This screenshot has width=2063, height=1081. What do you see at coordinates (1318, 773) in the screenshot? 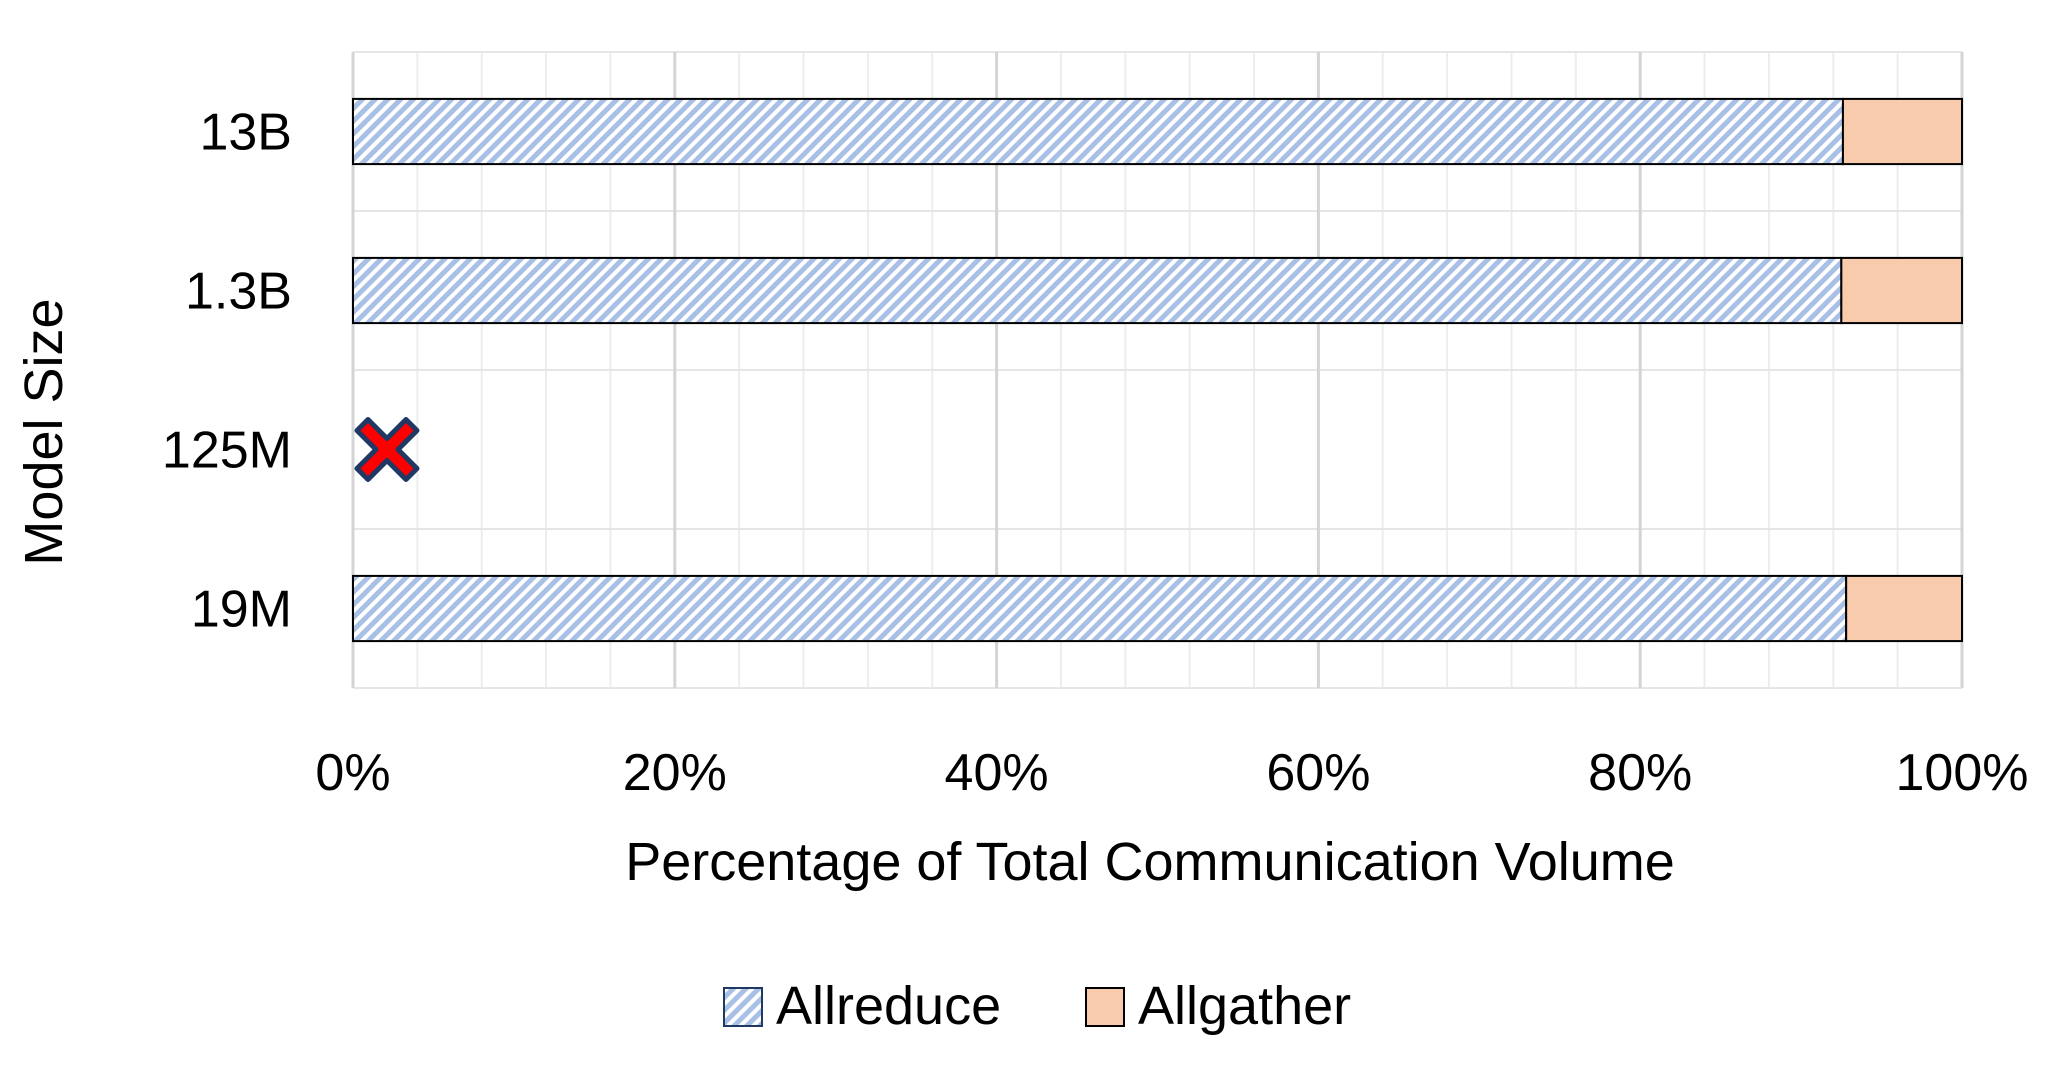
I see `x-tick-label: 60%` at bounding box center [1318, 773].